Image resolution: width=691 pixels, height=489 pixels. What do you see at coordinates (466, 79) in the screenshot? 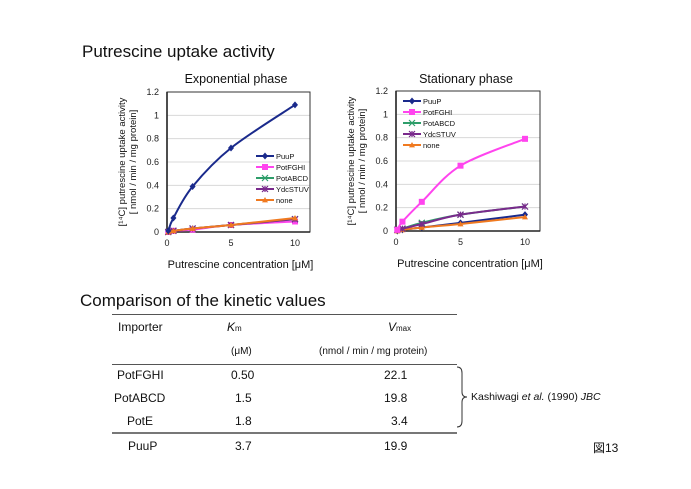
I see `chart-title: Stationary phase` at bounding box center [466, 79].